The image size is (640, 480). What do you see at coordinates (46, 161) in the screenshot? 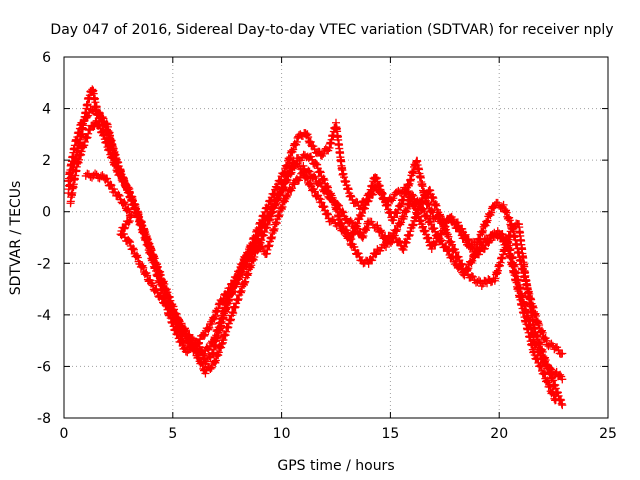
I see `y-tick-label: 2` at bounding box center [46, 161].